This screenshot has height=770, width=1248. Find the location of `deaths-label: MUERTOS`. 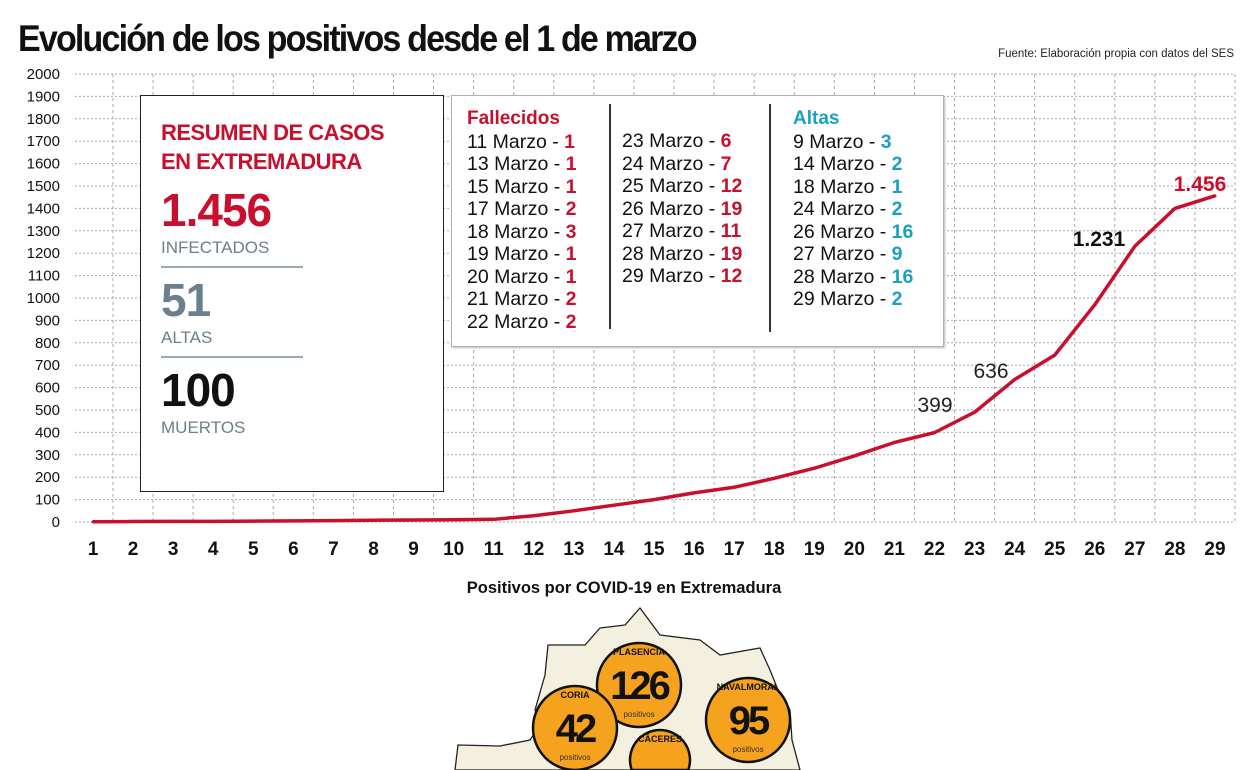

deaths-label: MUERTOS is located at coordinates (203, 427).